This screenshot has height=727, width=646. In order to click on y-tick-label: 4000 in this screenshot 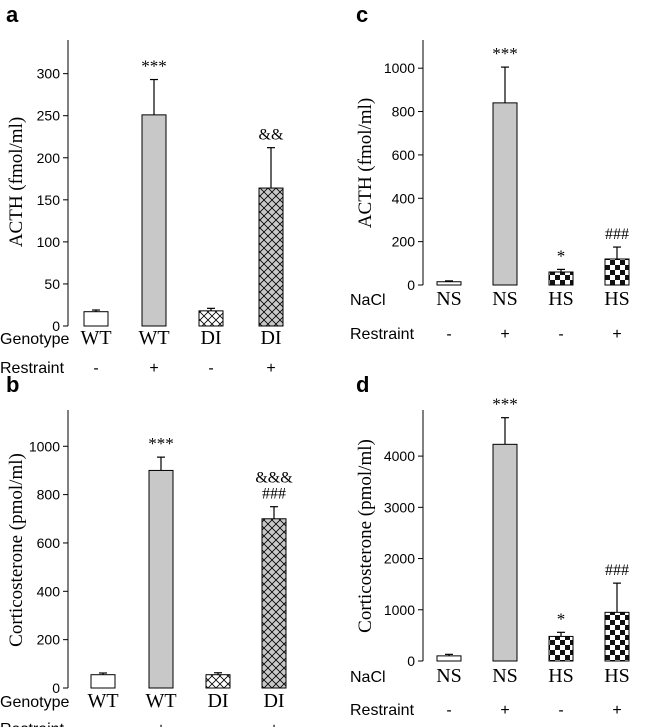, I will do `click(399, 456)`.